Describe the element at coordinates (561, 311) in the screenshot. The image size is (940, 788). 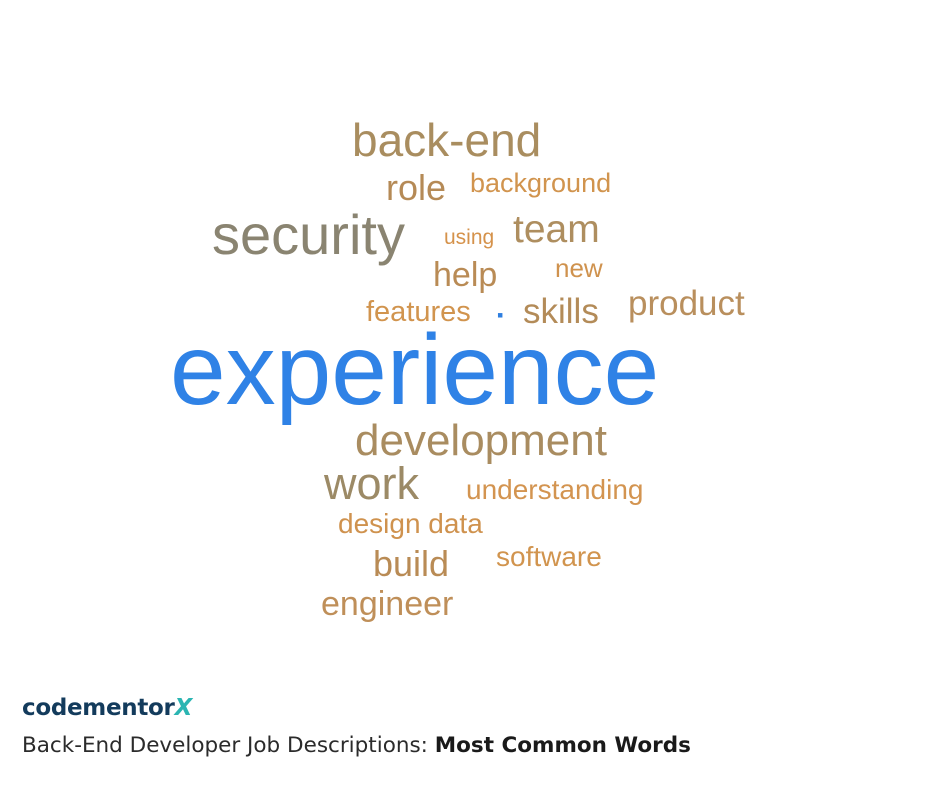
I see `cloud-word: skills` at that location.